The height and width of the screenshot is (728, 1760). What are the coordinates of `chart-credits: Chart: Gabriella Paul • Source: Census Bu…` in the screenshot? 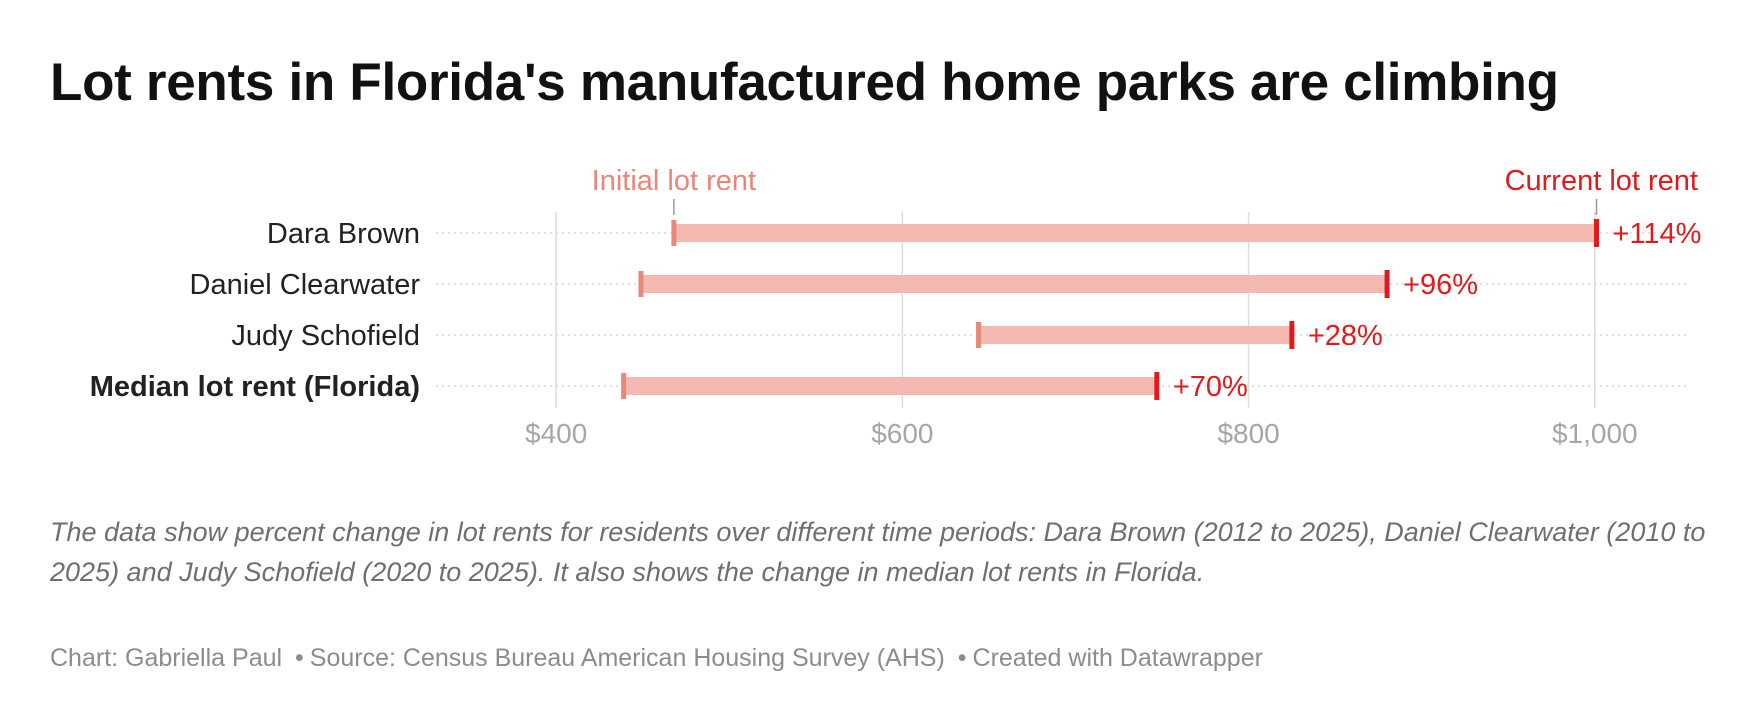 It's located at (656, 658).